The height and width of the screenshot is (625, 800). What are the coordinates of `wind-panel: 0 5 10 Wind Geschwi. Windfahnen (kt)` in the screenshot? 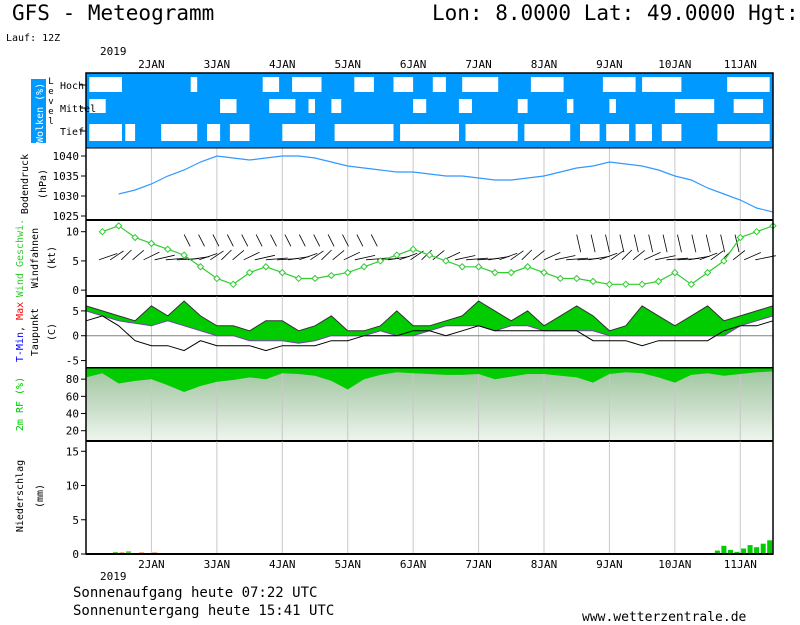 It's located at (396, 258).